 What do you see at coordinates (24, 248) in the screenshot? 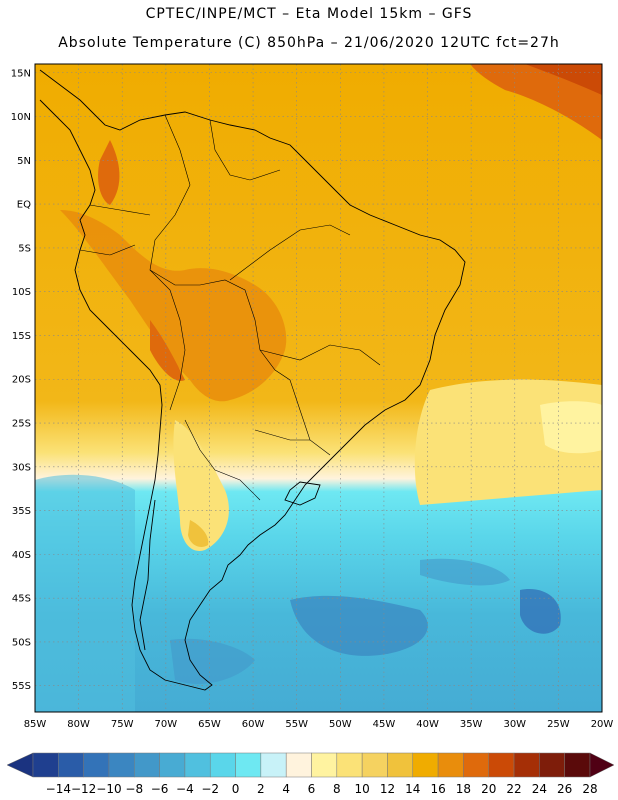
I see `lat-tick-label: 5S` at bounding box center [24, 248].